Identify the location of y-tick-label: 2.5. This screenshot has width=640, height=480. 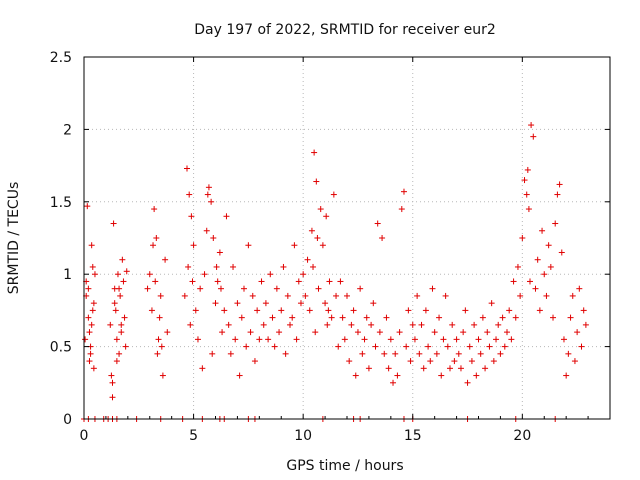
(61, 58).